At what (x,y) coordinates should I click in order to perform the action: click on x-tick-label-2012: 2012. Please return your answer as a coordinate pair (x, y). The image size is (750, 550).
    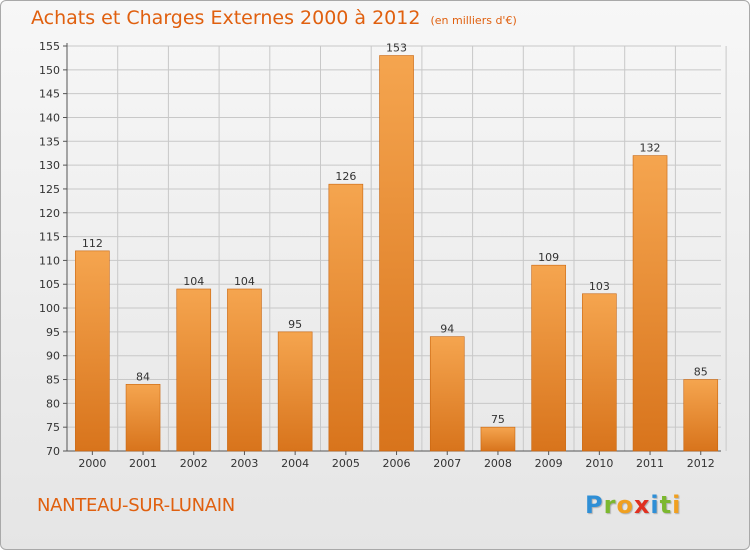
    Looking at the image, I should click on (701, 463).